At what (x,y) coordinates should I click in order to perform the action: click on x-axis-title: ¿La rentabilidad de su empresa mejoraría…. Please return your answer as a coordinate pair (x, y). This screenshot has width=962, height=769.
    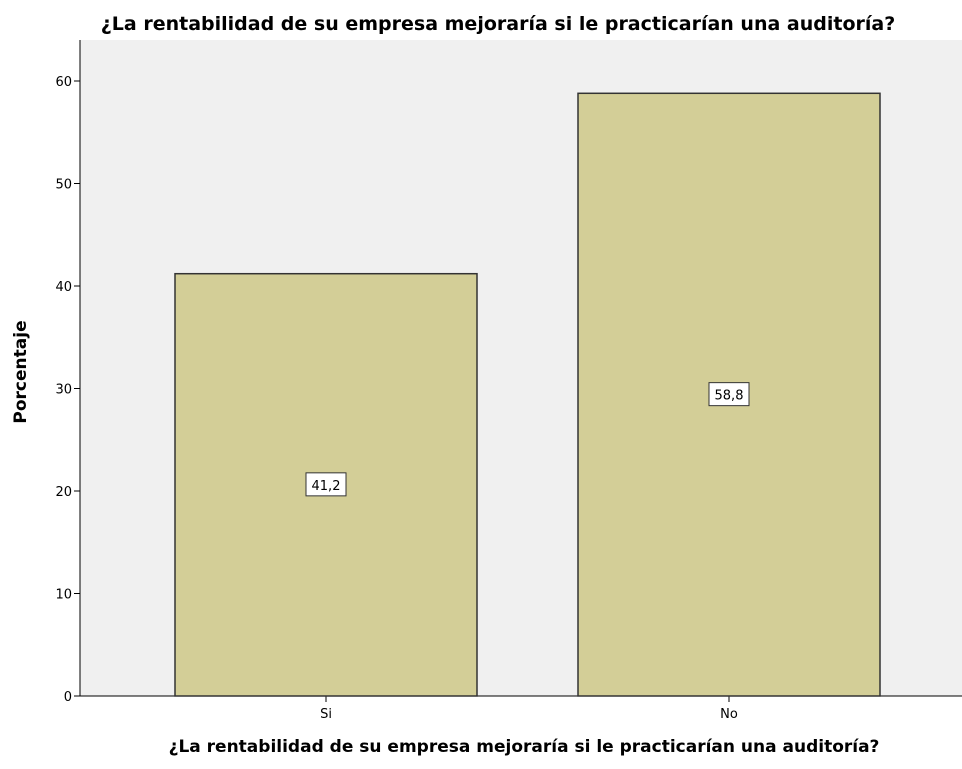
    Looking at the image, I should click on (524, 747).